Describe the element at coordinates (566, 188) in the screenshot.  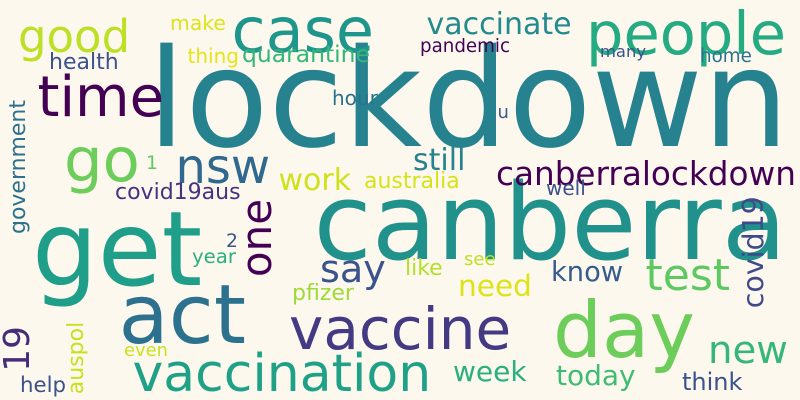
I see `word-well: well` at that location.